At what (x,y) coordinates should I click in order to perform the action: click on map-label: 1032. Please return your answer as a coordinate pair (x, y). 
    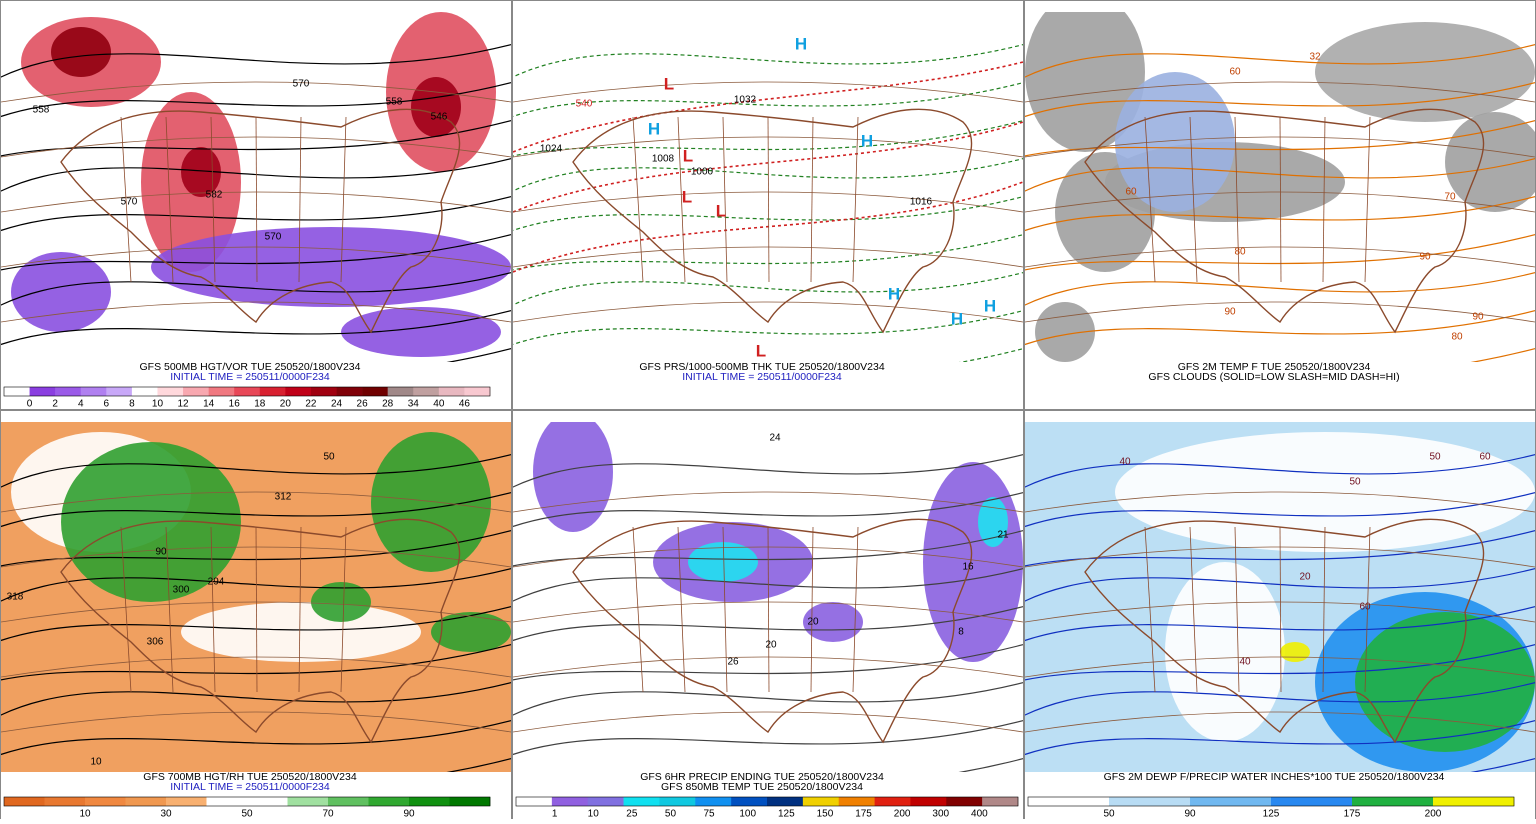
    Looking at the image, I should click on (745, 100).